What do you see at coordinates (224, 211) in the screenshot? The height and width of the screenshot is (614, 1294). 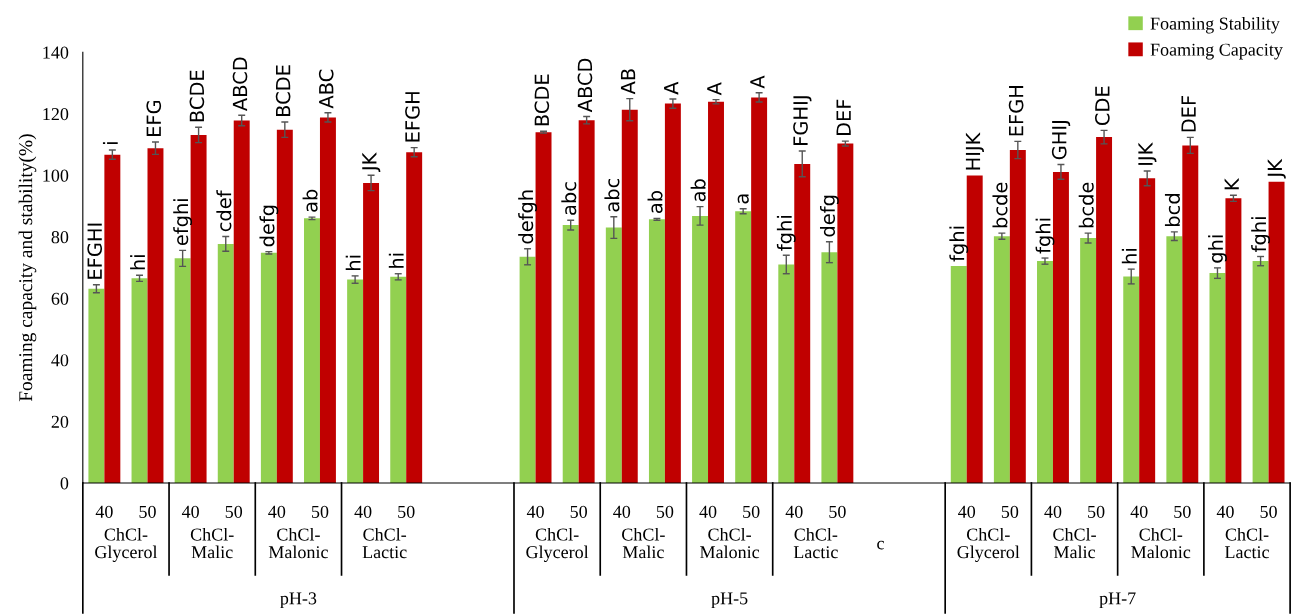 I see `data-label: cdef` at bounding box center [224, 211].